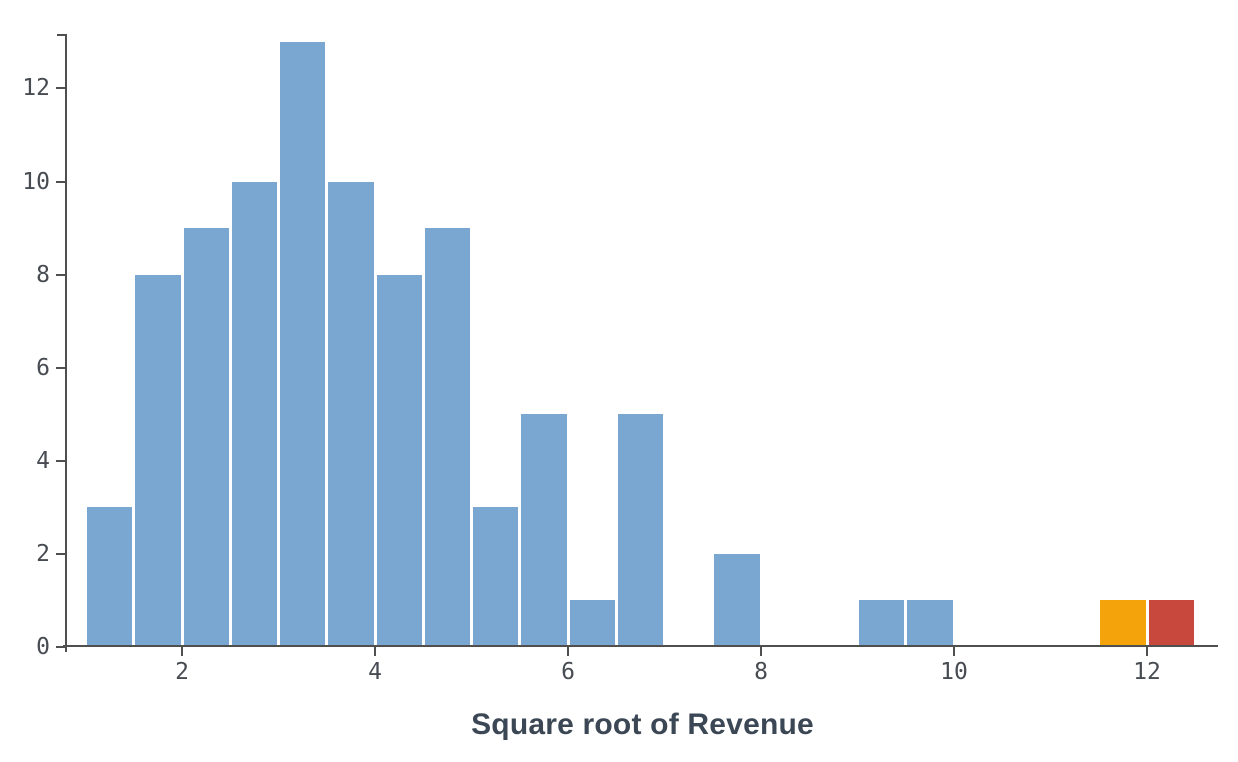 Image resolution: width=1238 pixels, height=762 pixels. Describe the element at coordinates (642, 724) in the screenshot. I see `x-axis-title: Square root of Revenue` at that location.